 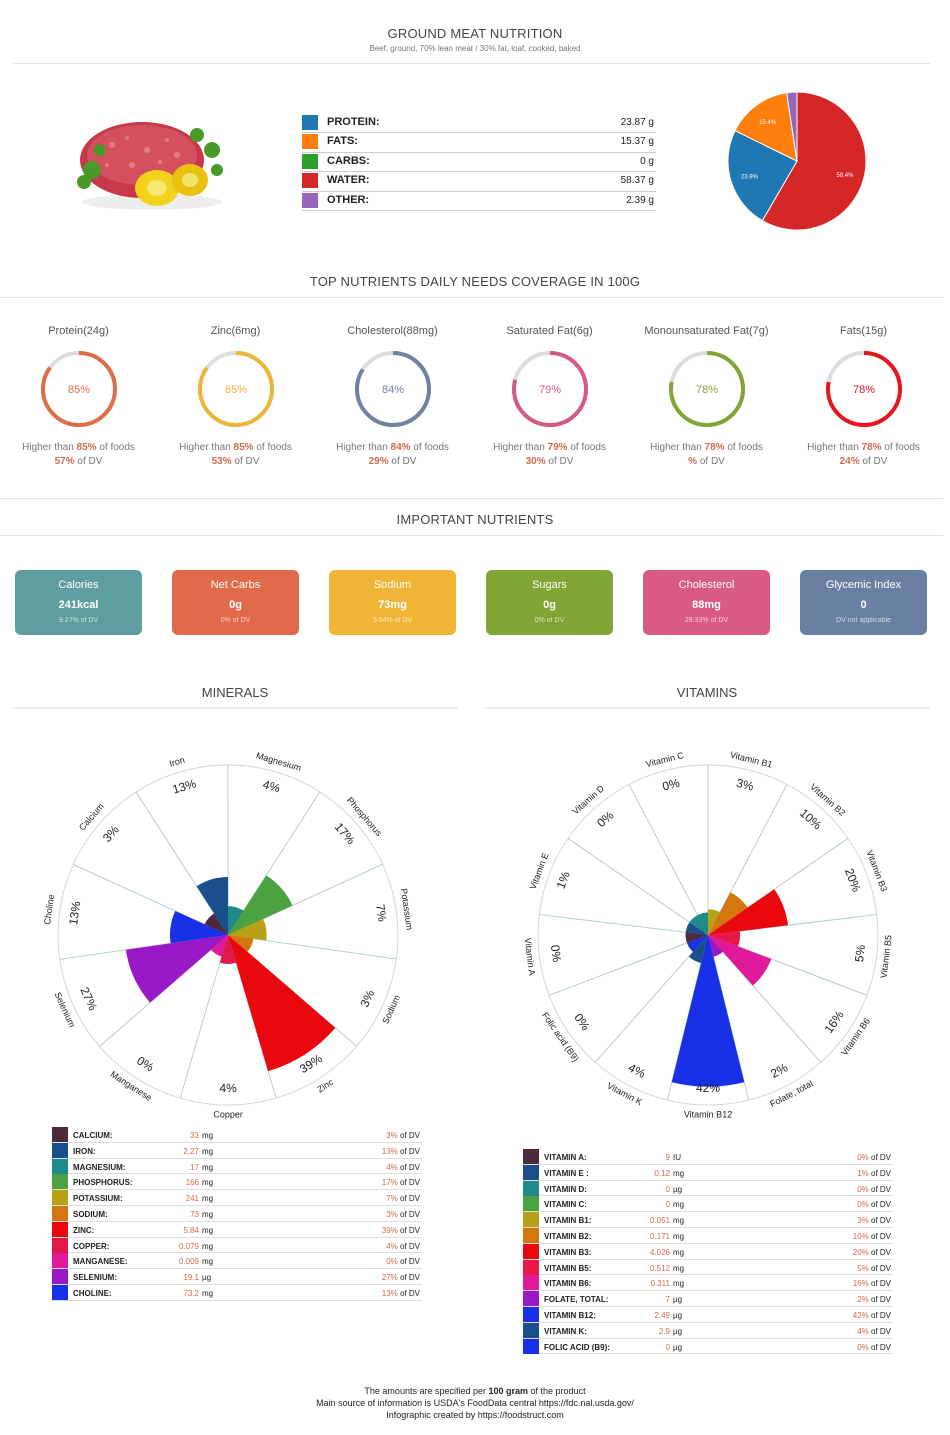 I want to click on coverage-ring: 79%, so click(x=549, y=389).